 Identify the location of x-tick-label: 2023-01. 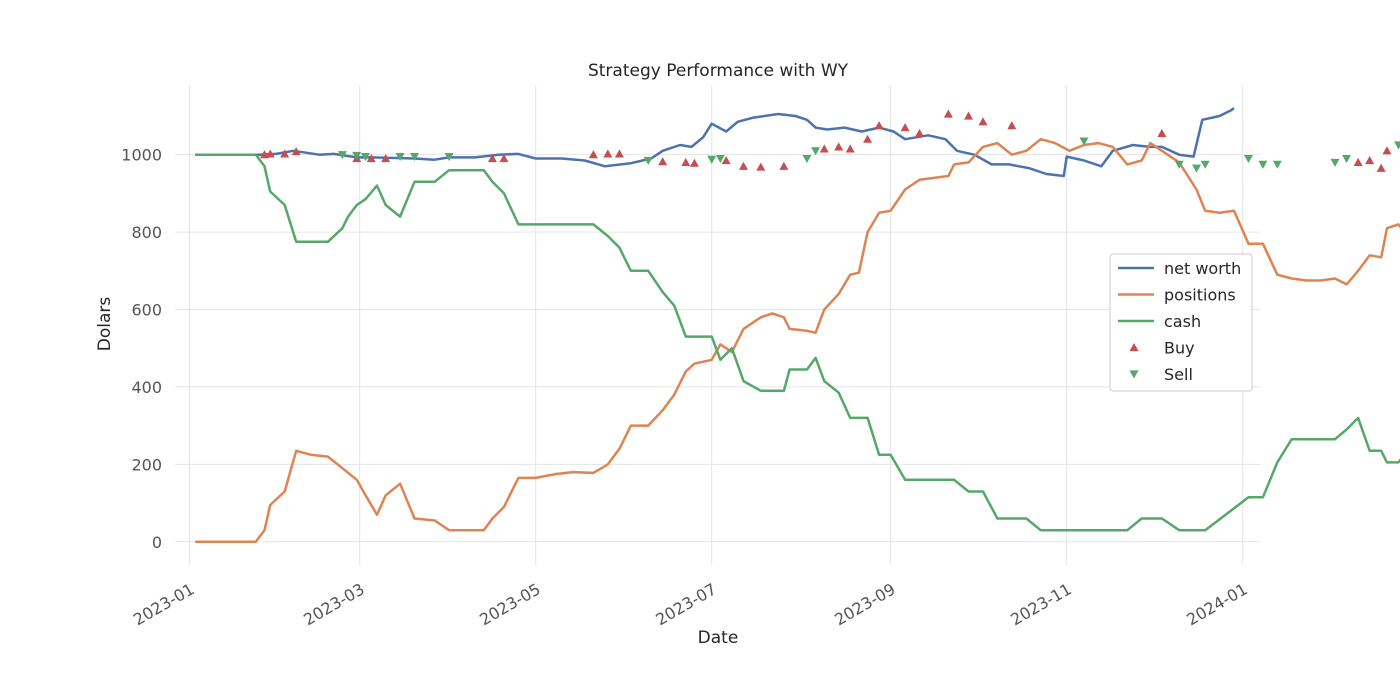
(163, 604).